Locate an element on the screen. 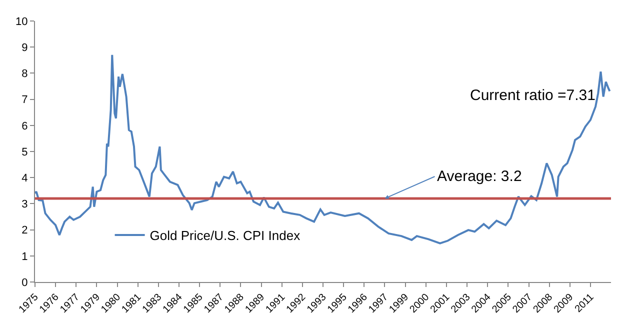 The image size is (626, 323). annotation: Current ratio =7.31 is located at coordinates (533, 95).